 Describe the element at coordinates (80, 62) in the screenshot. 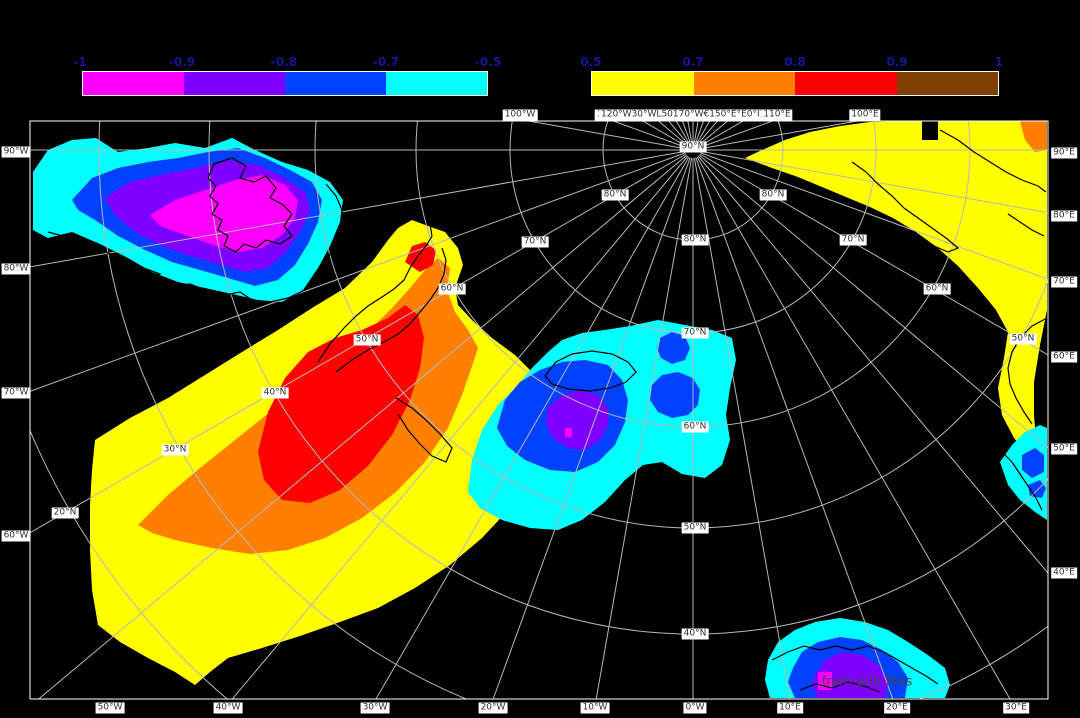

I see `colorbar-tick-label: -1` at that location.